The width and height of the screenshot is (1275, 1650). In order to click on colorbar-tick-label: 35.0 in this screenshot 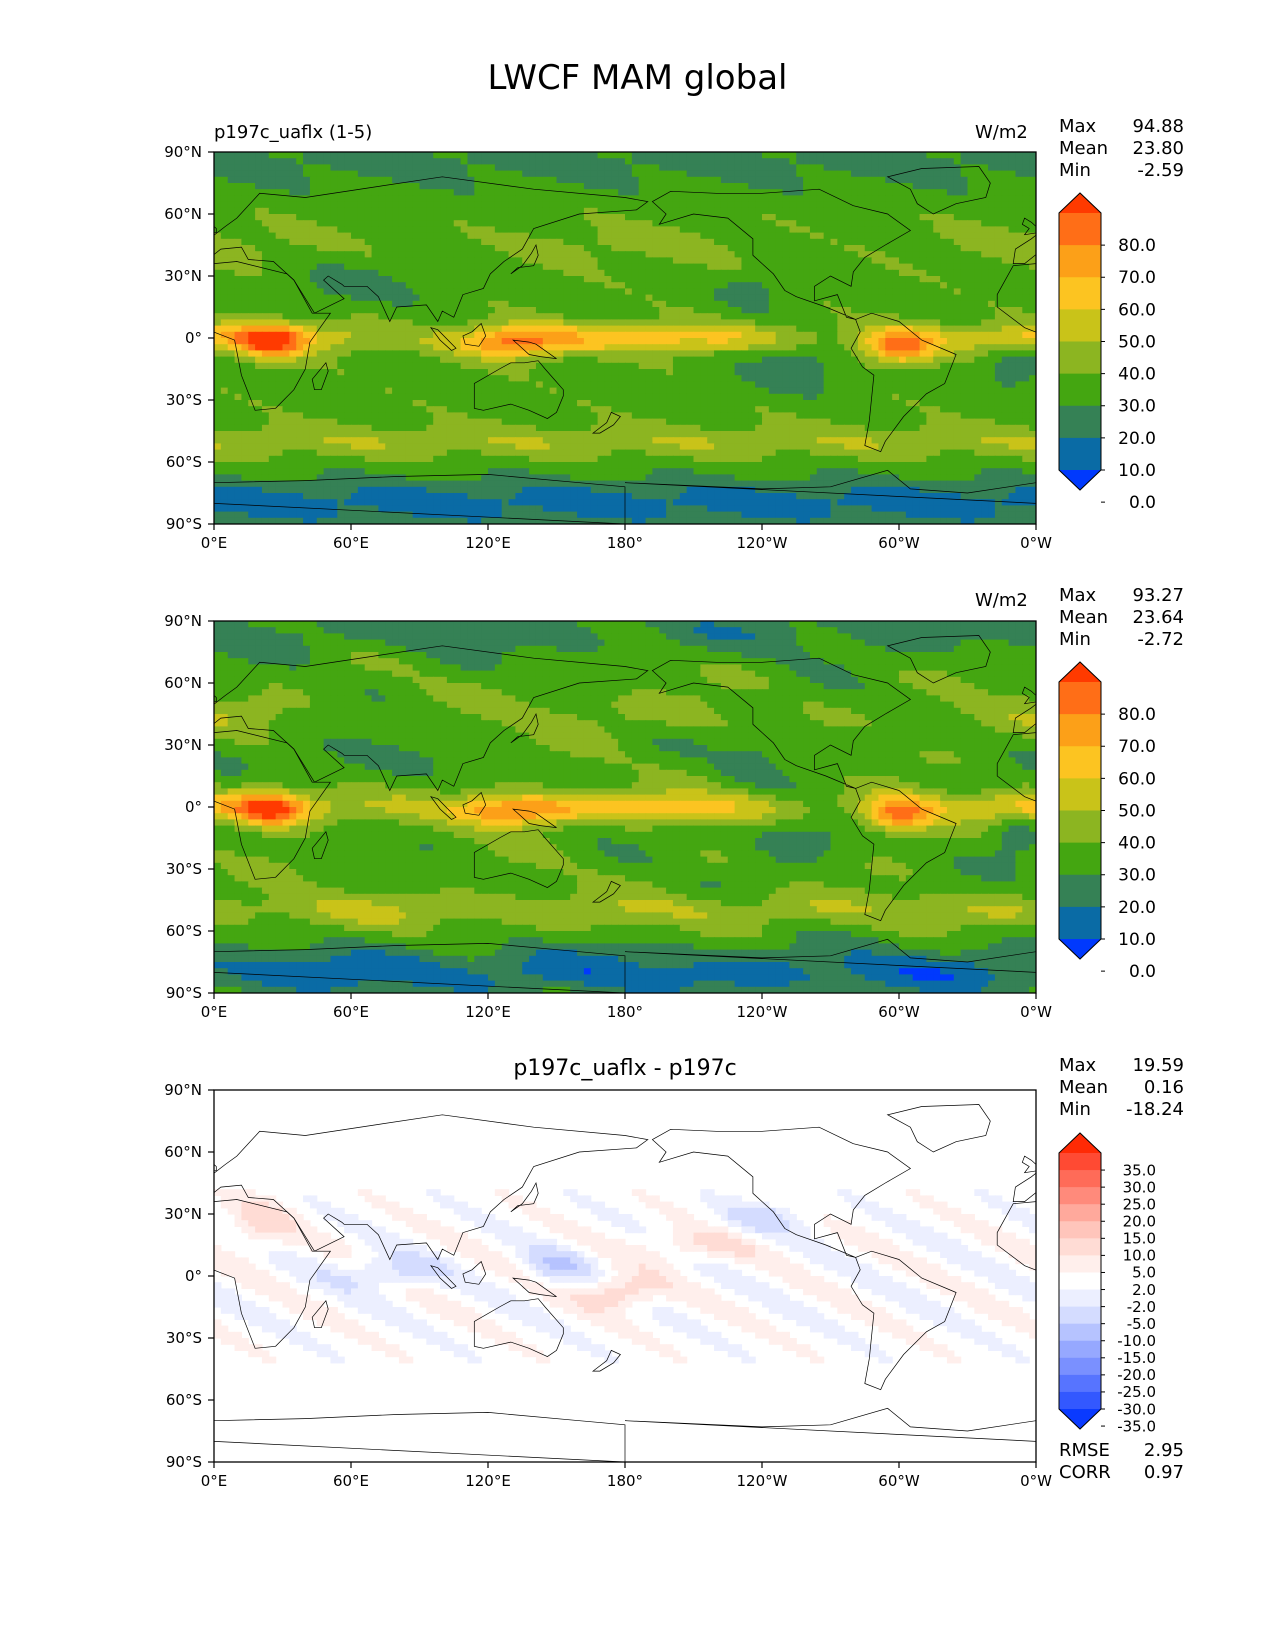, I will do `click(1139, 1170)`.